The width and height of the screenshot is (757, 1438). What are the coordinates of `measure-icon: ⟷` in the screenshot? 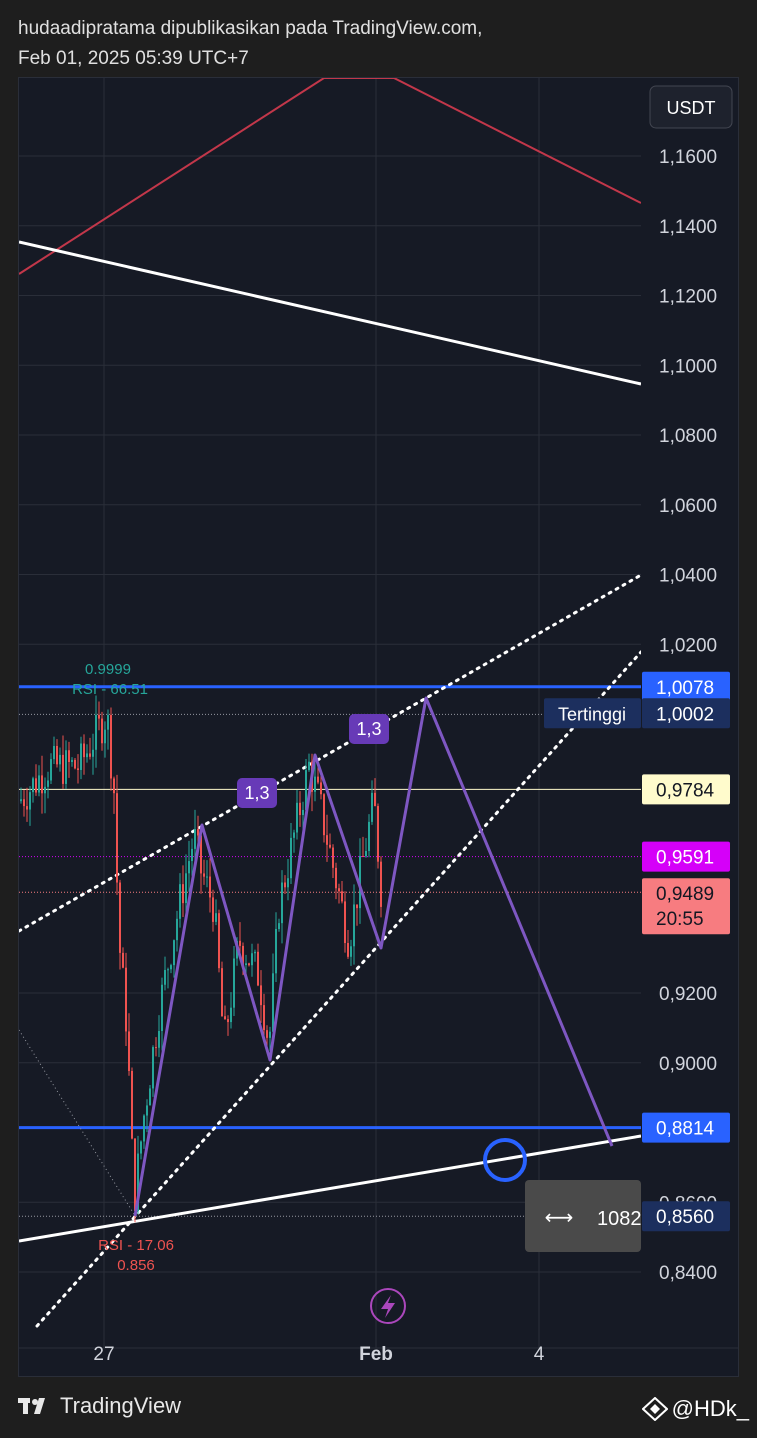 It's located at (559, 1217).